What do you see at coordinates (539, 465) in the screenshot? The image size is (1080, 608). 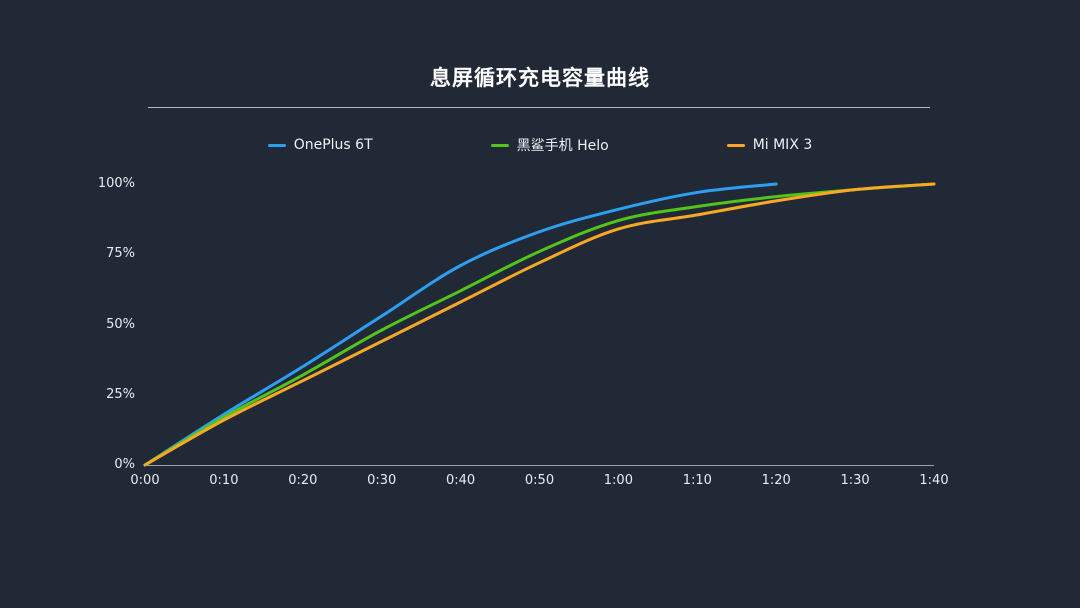 I see `x-axis-line` at bounding box center [539, 465].